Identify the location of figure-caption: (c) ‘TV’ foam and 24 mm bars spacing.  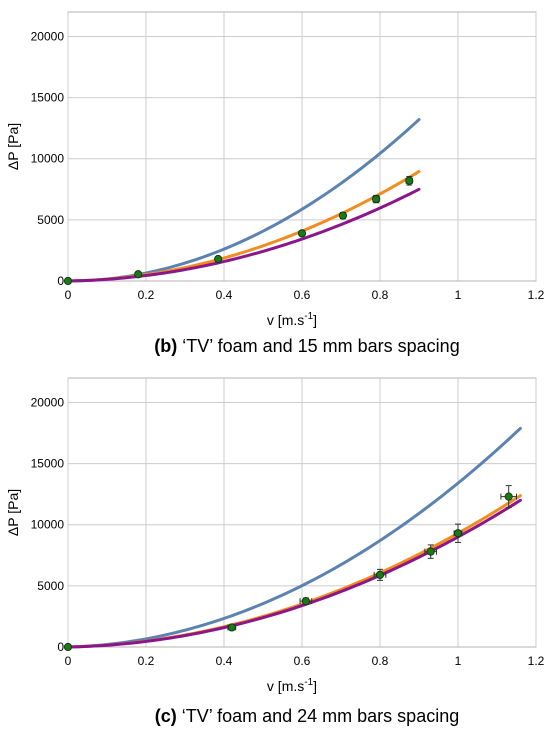
(307, 716).